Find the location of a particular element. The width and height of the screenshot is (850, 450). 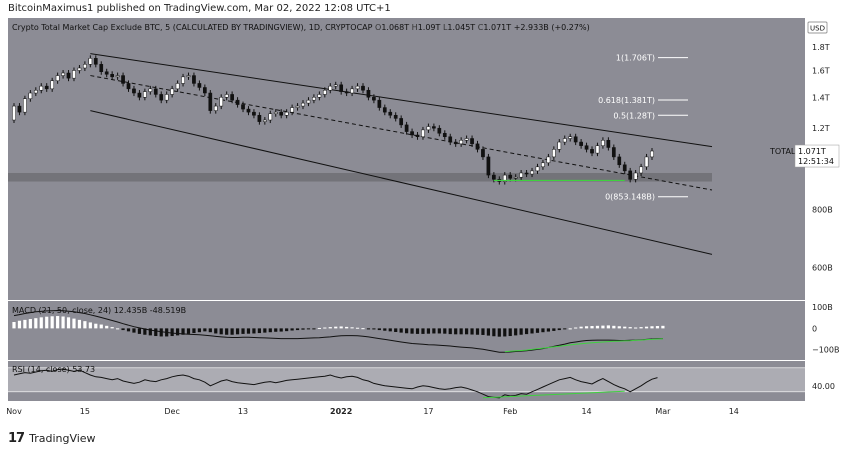

rsi-axis-tick: 40.00 is located at coordinates (823, 386).